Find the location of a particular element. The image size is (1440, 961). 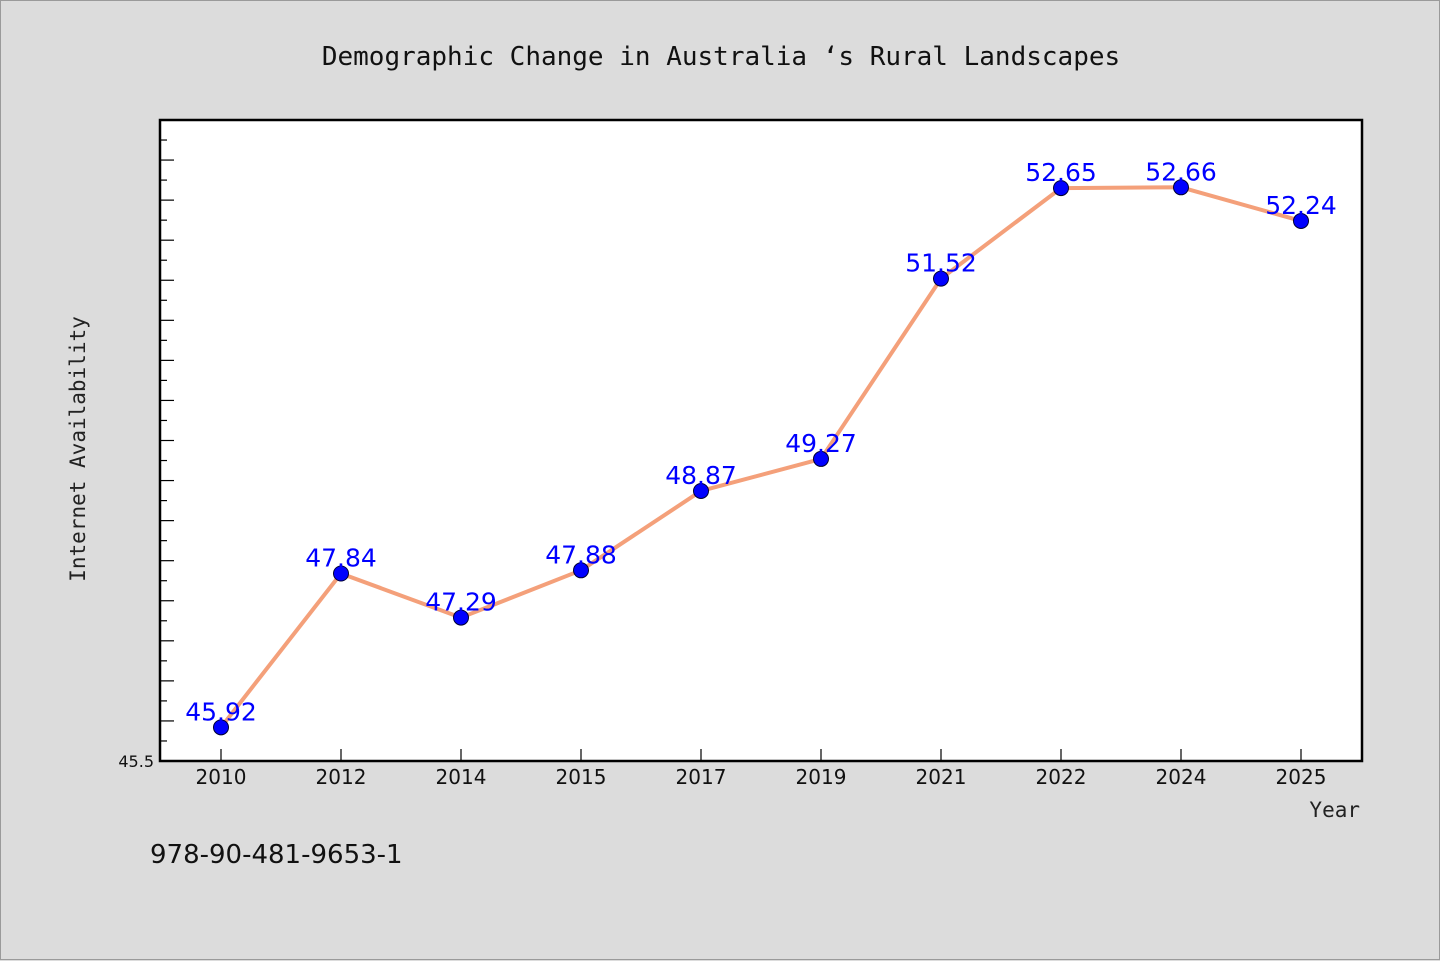

x-tick-label: 2022 is located at coordinates (1061, 777).